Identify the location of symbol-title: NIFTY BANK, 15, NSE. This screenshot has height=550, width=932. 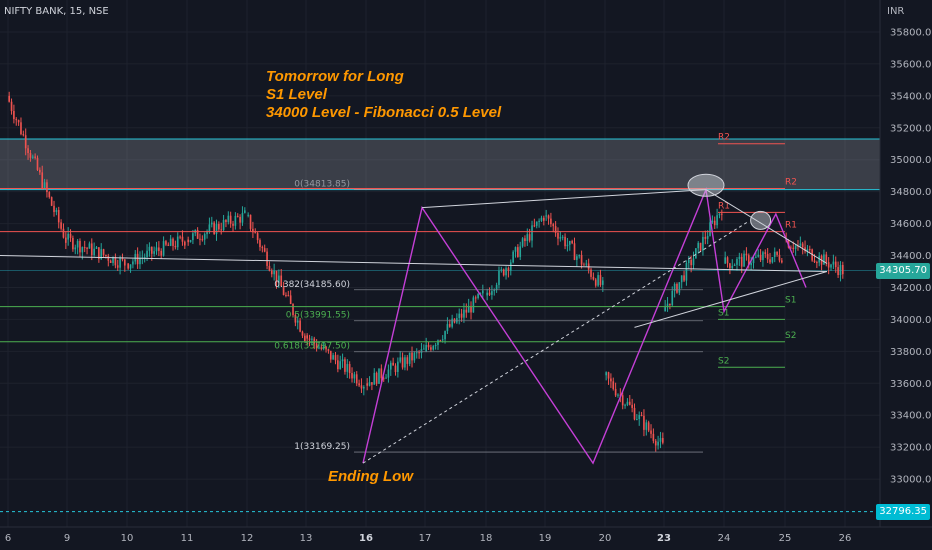
(56, 11).